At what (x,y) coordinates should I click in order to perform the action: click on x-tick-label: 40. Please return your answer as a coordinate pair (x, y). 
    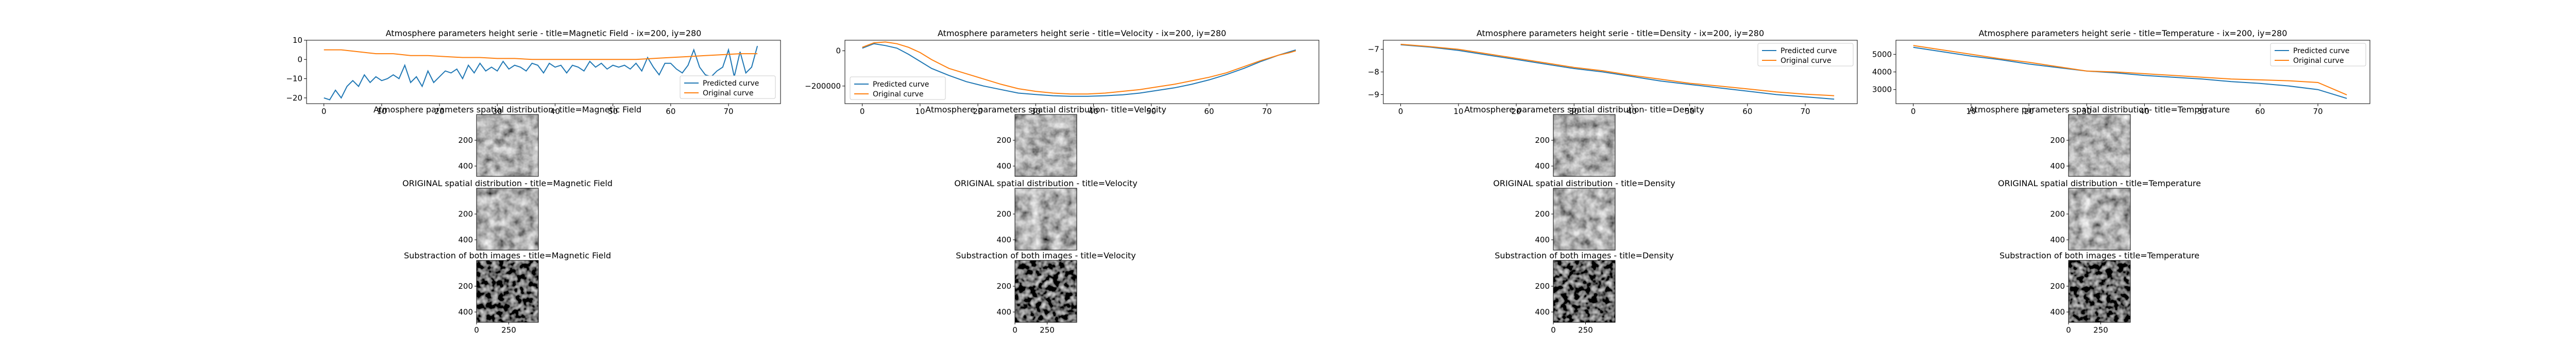
    Looking at the image, I should click on (1093, 111).